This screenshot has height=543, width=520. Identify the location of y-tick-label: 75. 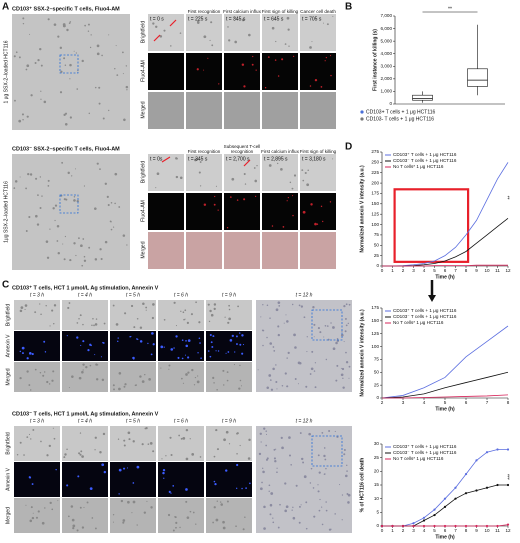
(377, 234).